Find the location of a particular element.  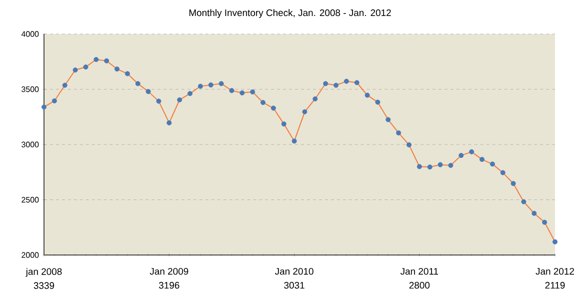

chart-title: Monthly Inventory Check, Jan. 2008 - Jan. 2012 is located at coordinates (290, 13).